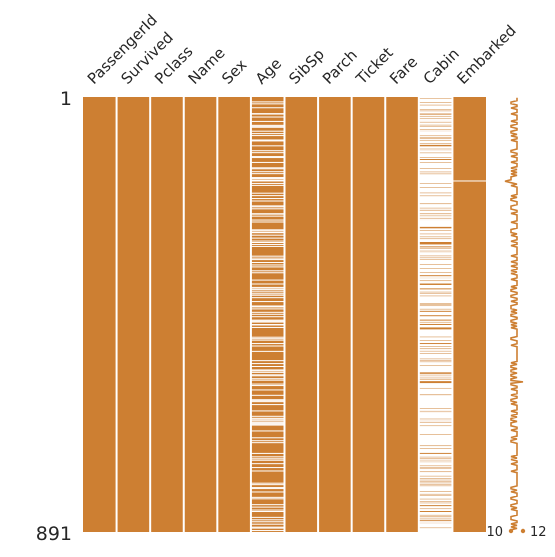  I want to click on column-bar-embarked, so click(469, 314).